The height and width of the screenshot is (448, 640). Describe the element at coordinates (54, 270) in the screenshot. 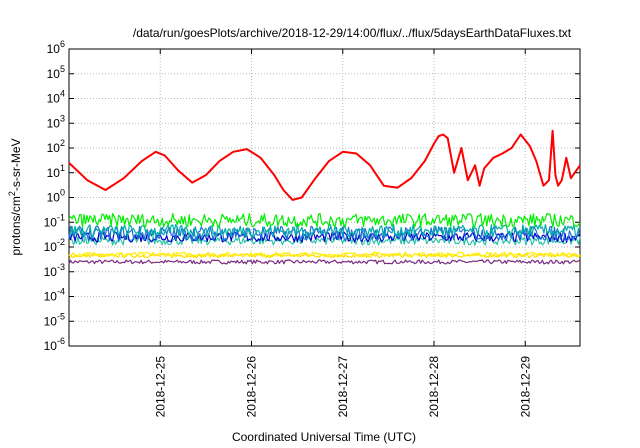

I see `y-tick-label: 10⁻³` at that location.